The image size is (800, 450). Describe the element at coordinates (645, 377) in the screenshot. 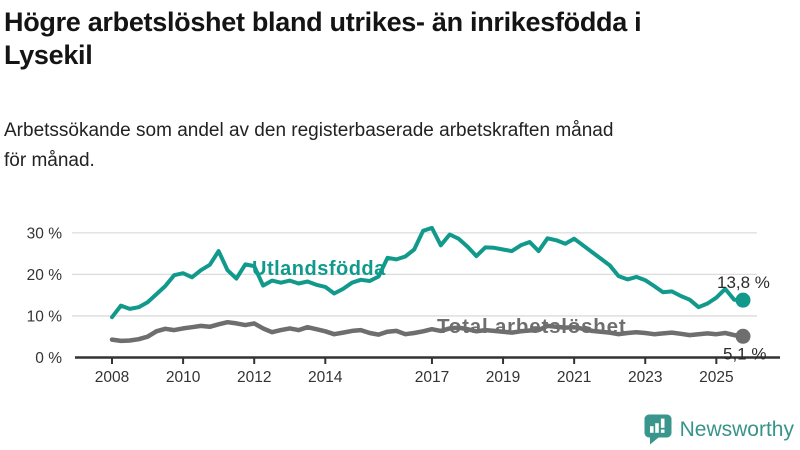

I see `x-tick-label: 2023` at that location.